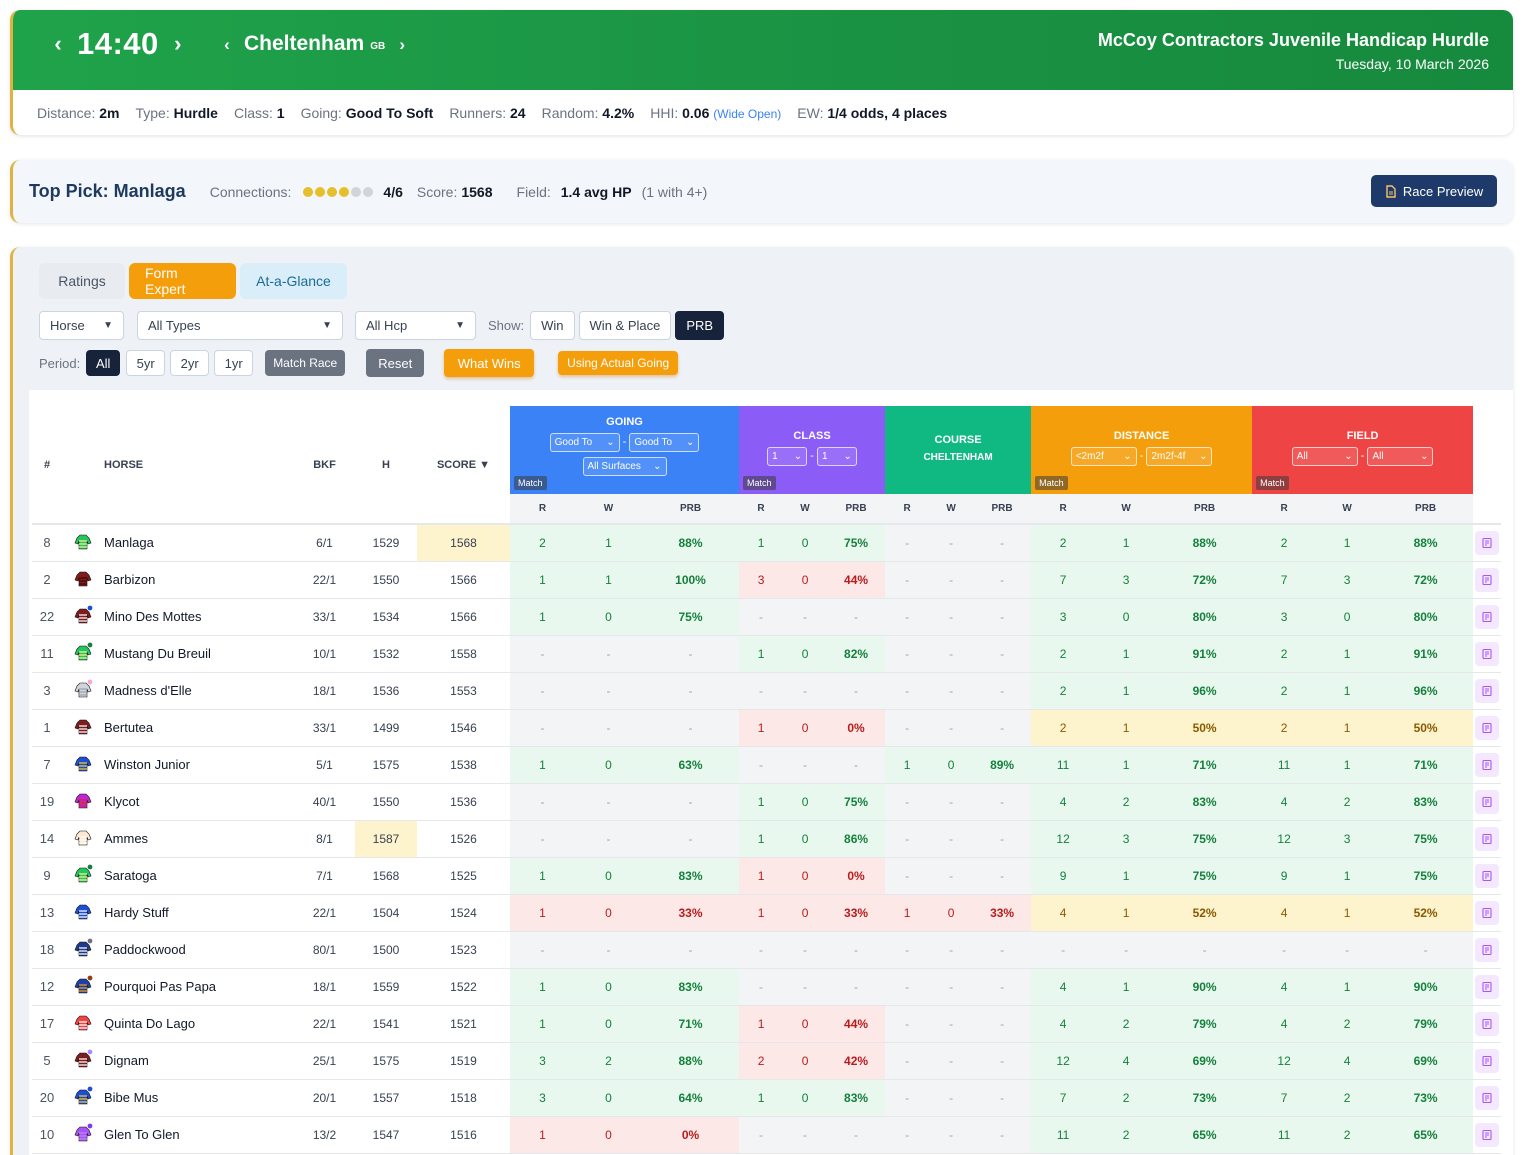 Image resolution: width=1528 pixels, height=1155 pixels. I want to click on going-from-select: Good To ⌄, so click(584, 442).